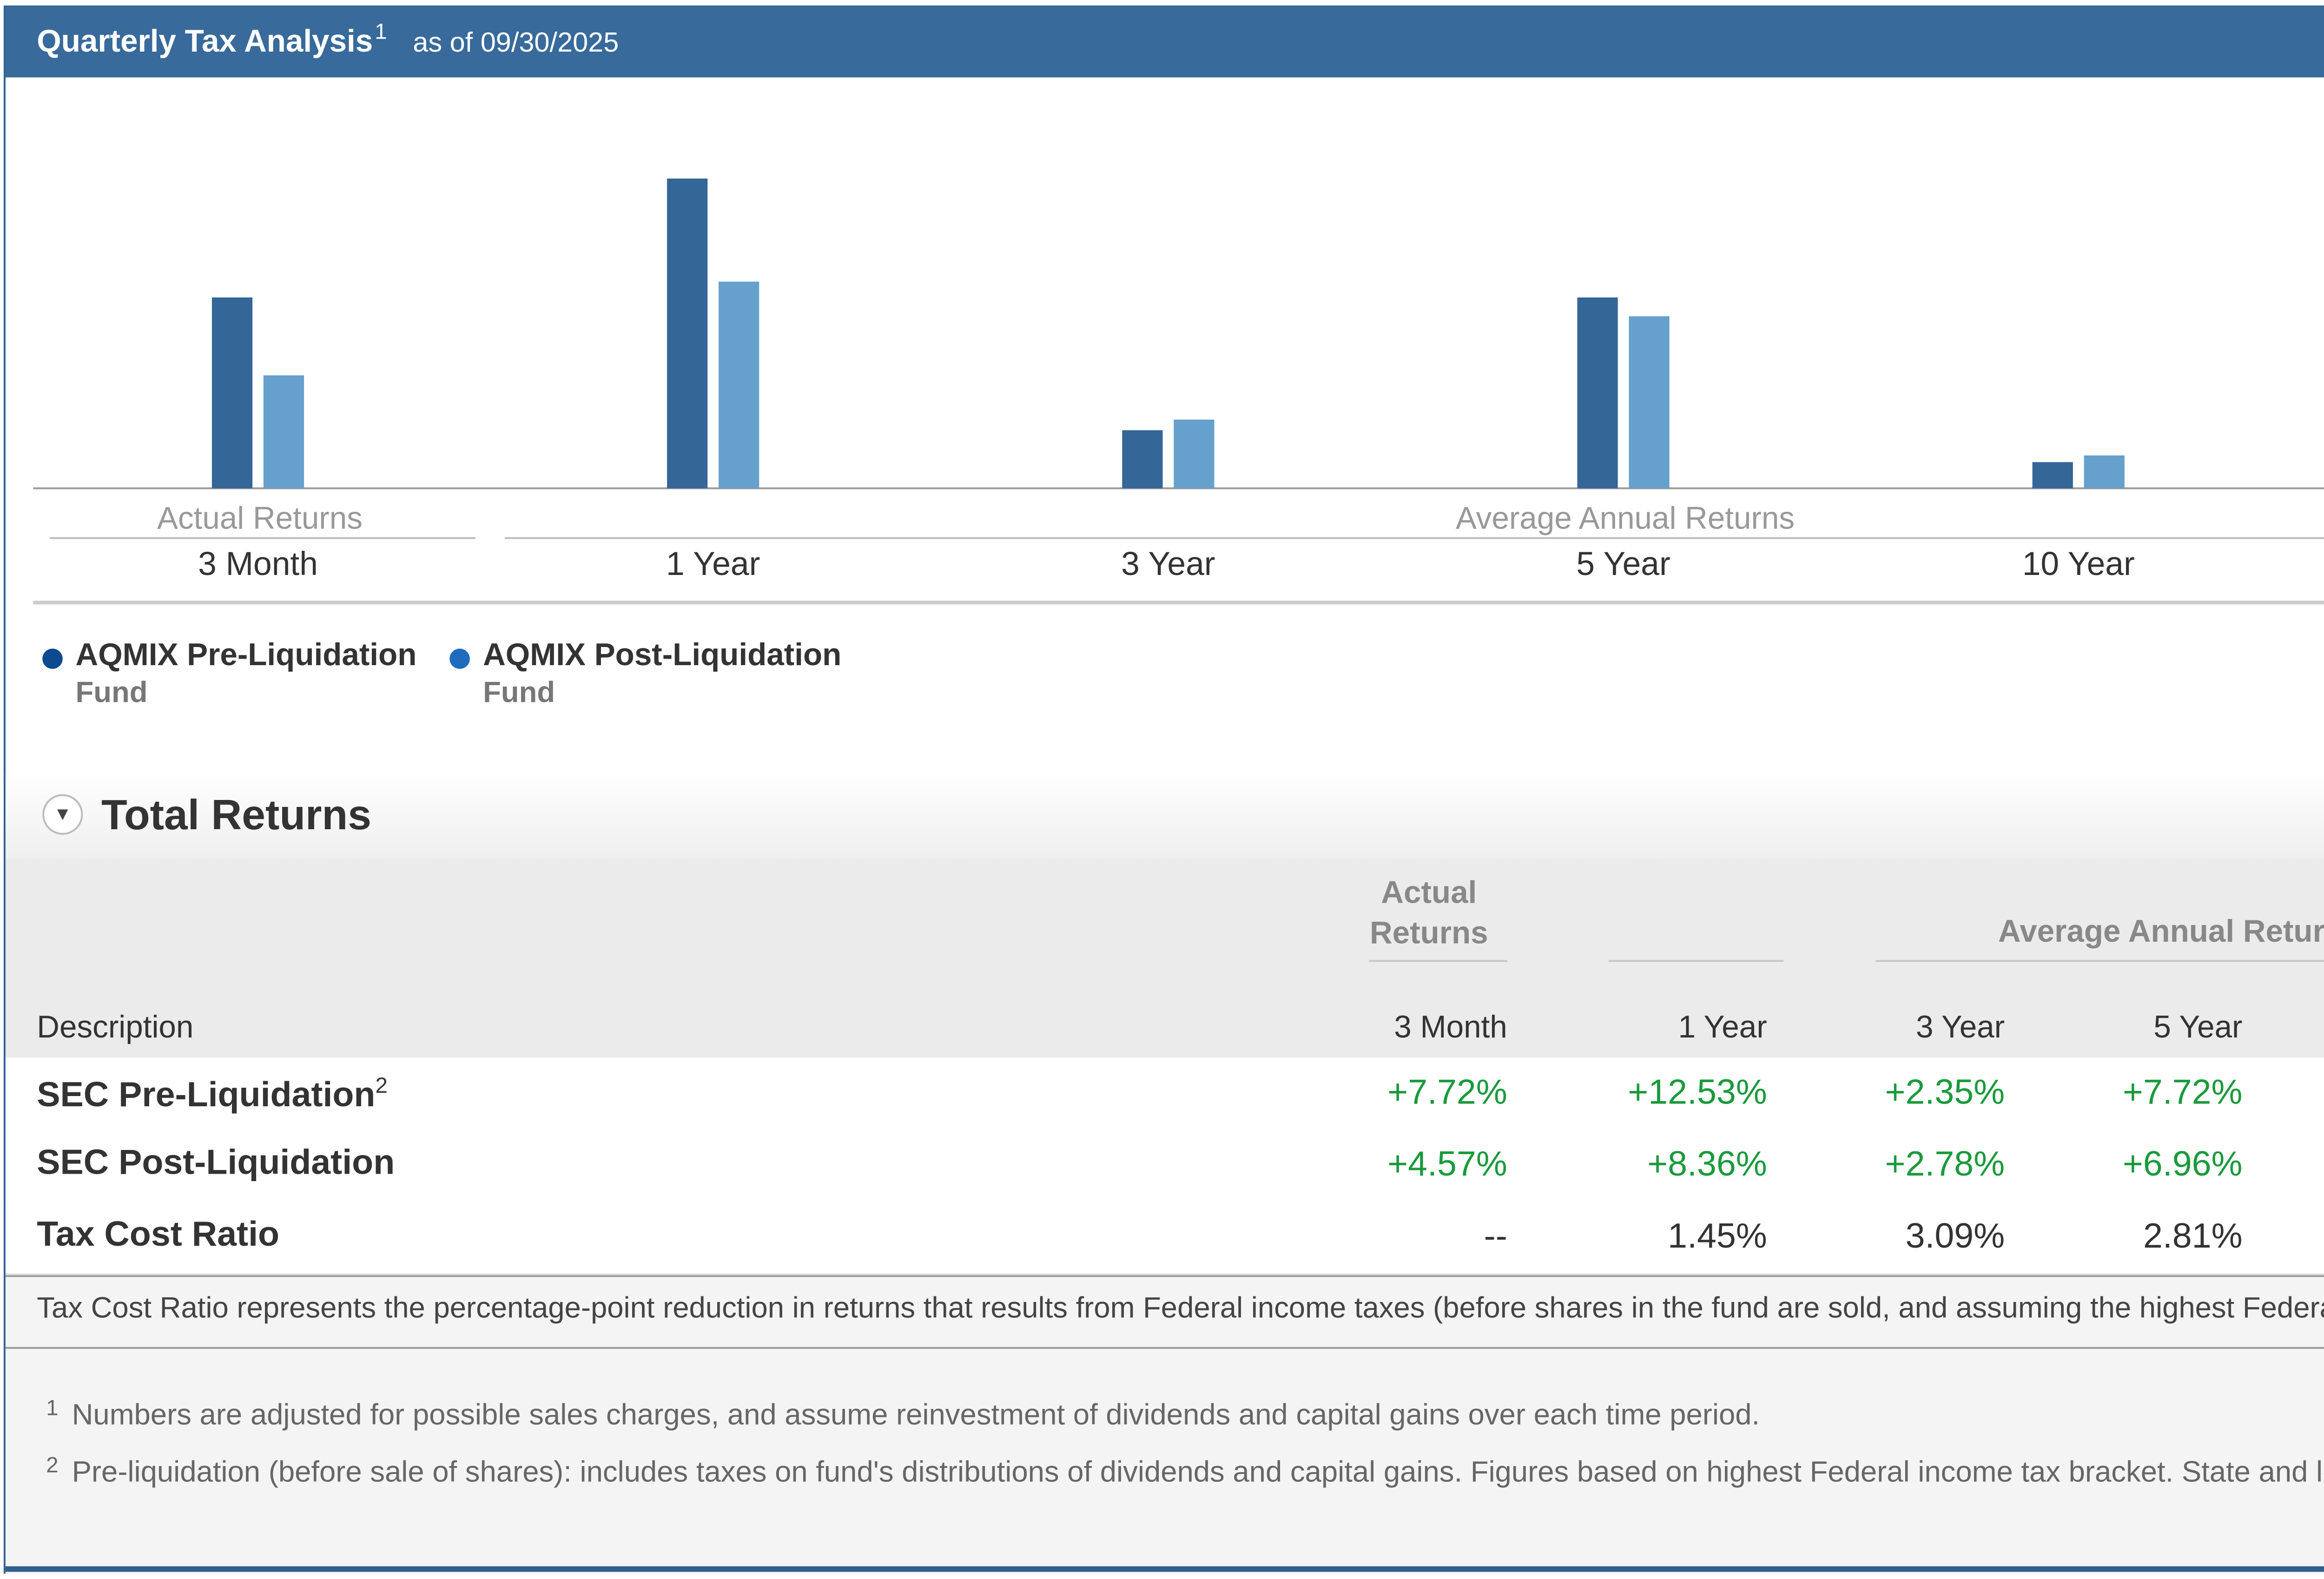  I want to click on row-description-text: Tax Cost Ratio, so click(158, 1235).